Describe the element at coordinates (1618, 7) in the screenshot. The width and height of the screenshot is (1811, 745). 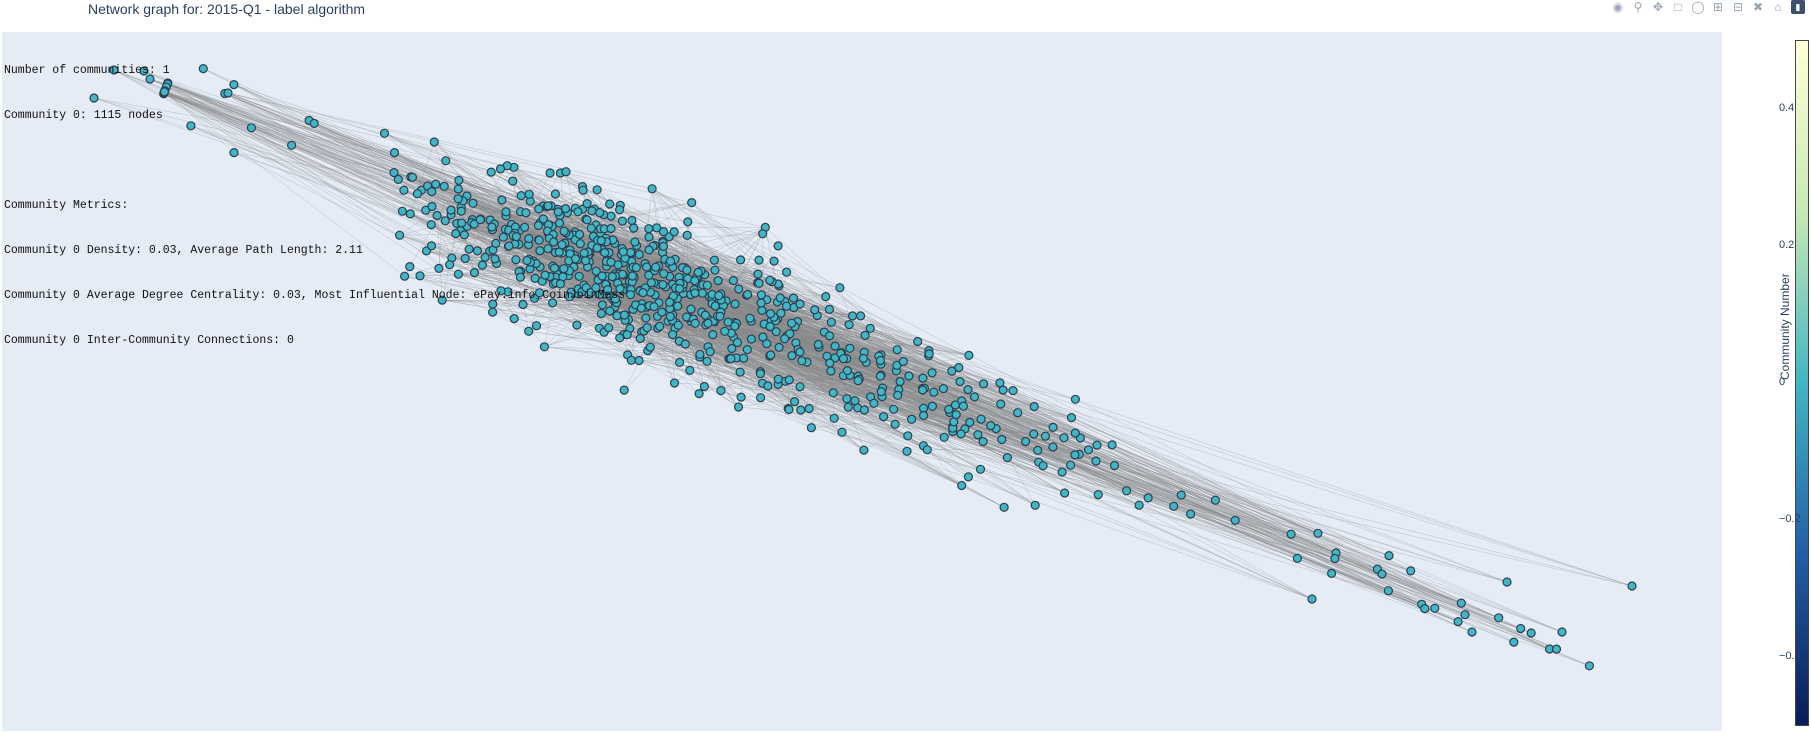
I see `camera-icon: ◉` at that location.